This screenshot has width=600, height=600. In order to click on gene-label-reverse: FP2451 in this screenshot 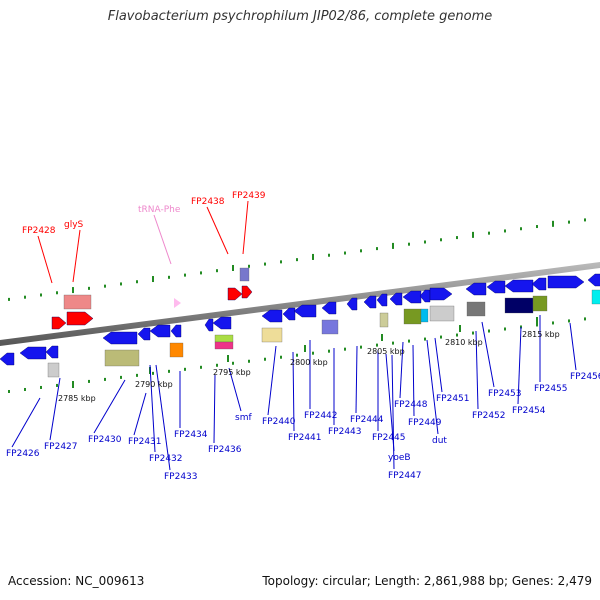, I will do `click(453, 399)`.